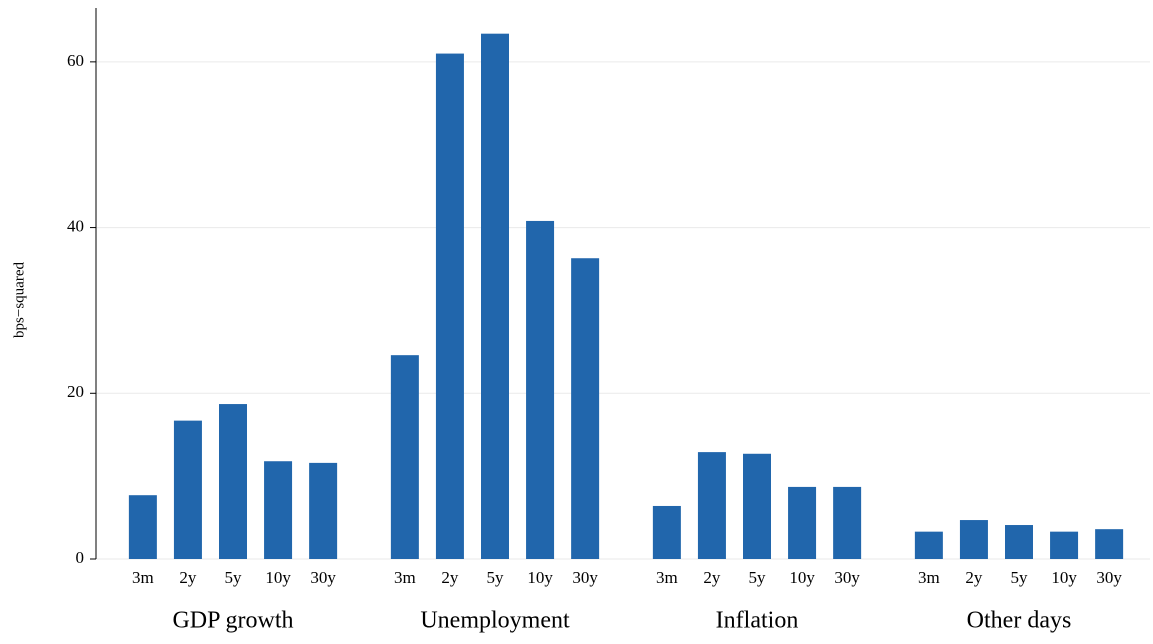 Image resolution: width=1153 pixels, height=644 pixels. Describe the element at coordinates (19, 300) in the screenshot. I see `y-axis-label: bps−squared` at that location.